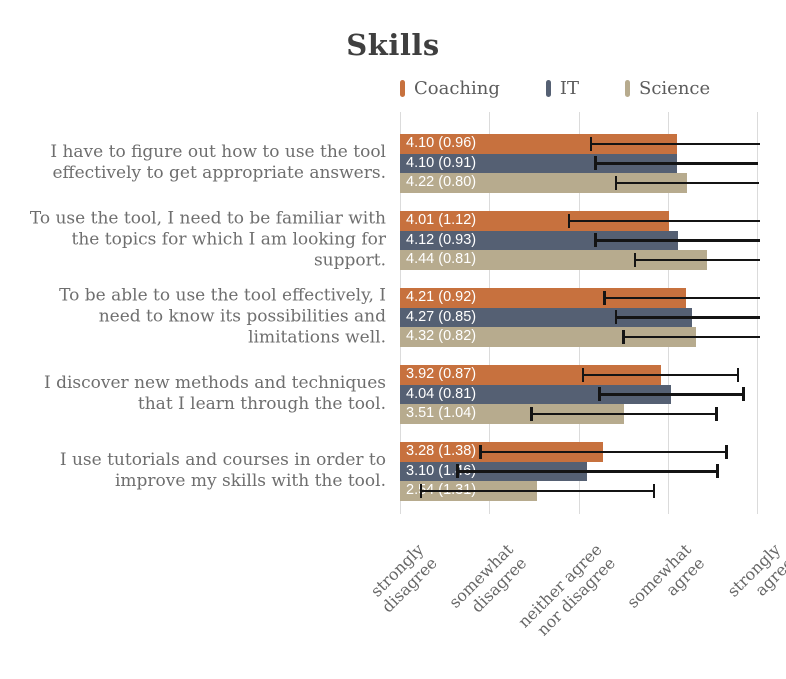 Image resolution: width=786 pixels, height=679 pixels. I want to click on bar-value-label: 3.28 (1.38), so click(441, 451).